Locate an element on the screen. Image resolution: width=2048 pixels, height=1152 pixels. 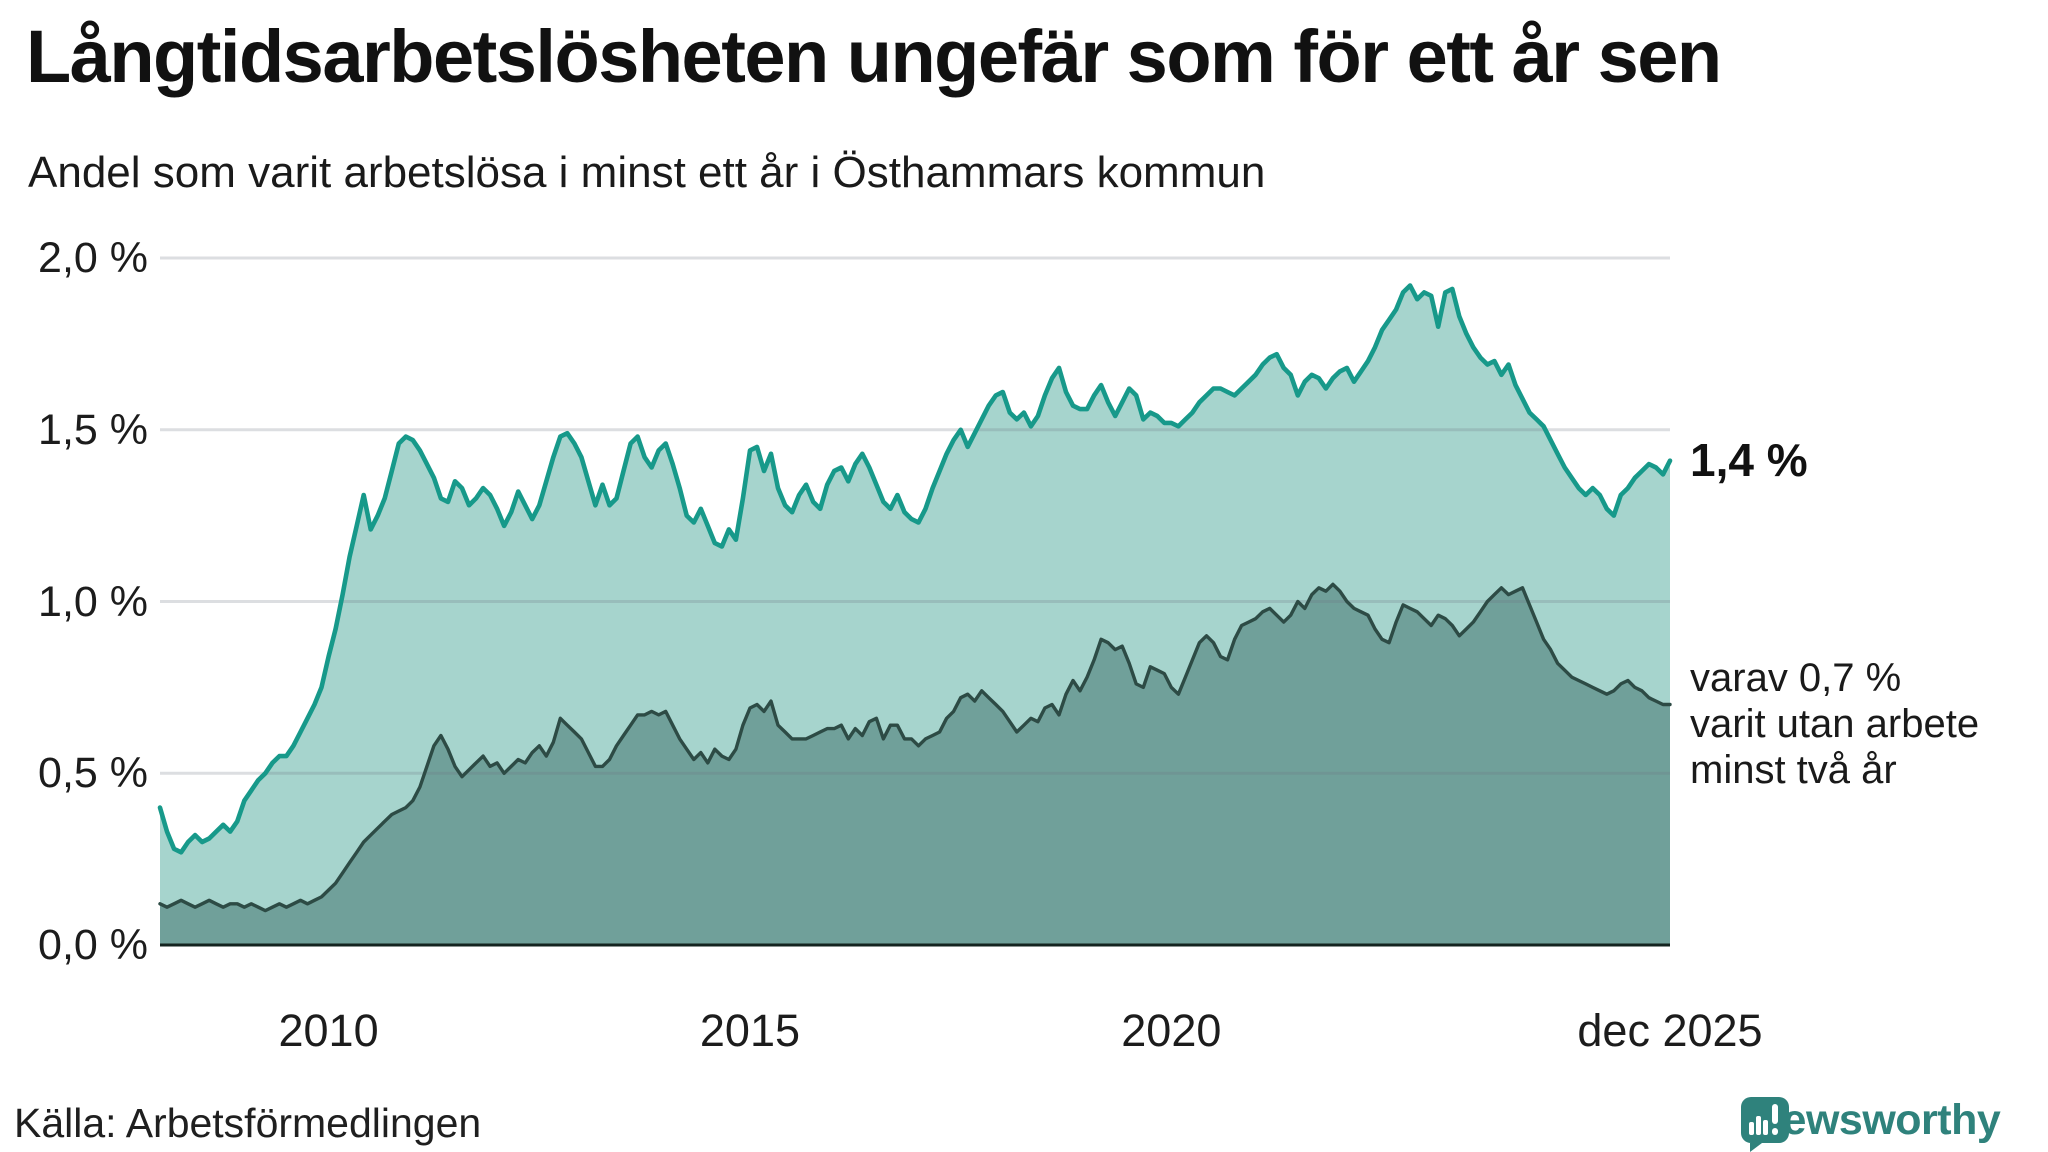
y-tick-label: 0,5 % is located at coordinates (93, 773).